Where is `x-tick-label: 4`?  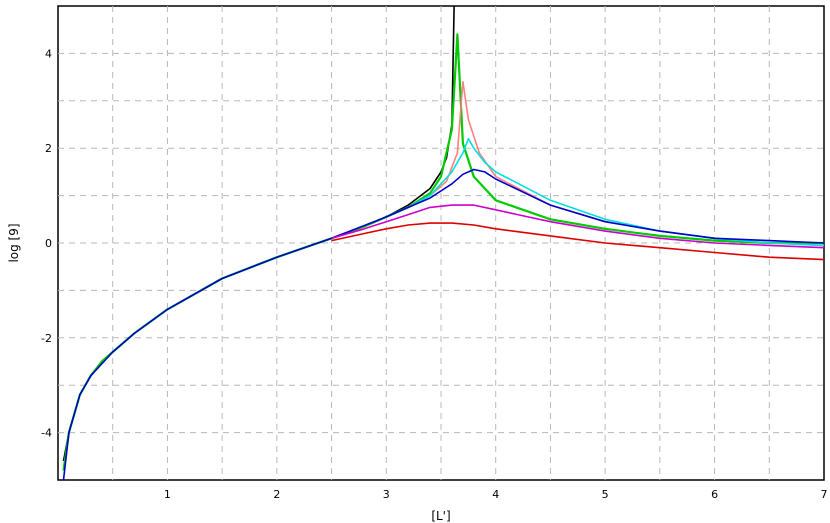
x-tick-label: 4 is located at coordinates (495, 494).